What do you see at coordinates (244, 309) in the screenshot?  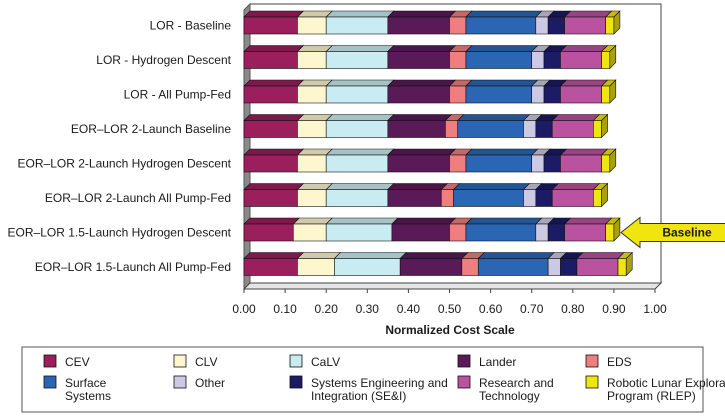 I see `x-tick-label: 0.00` at bounding box center [244, 309].